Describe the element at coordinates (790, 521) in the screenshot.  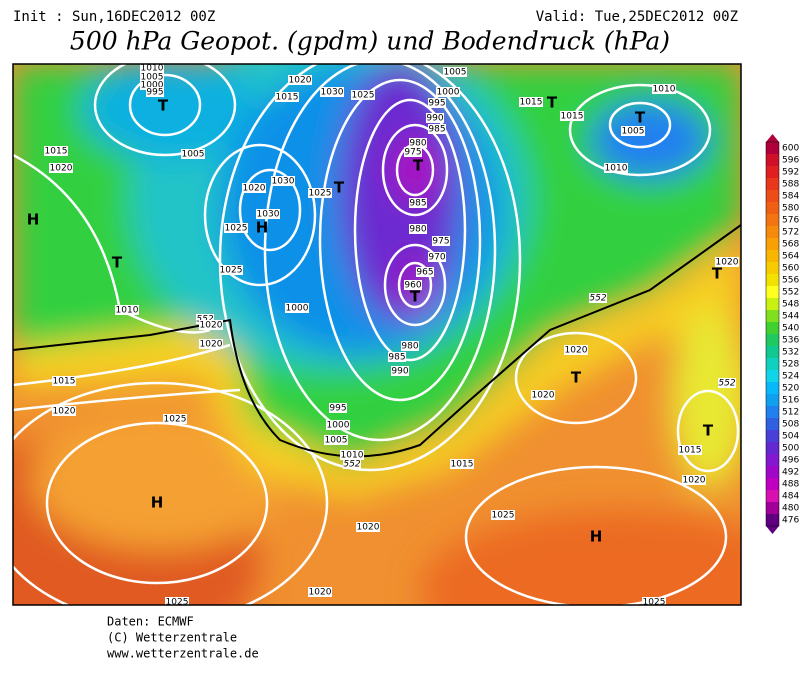
I see `colorbar-label: 476` at that location.